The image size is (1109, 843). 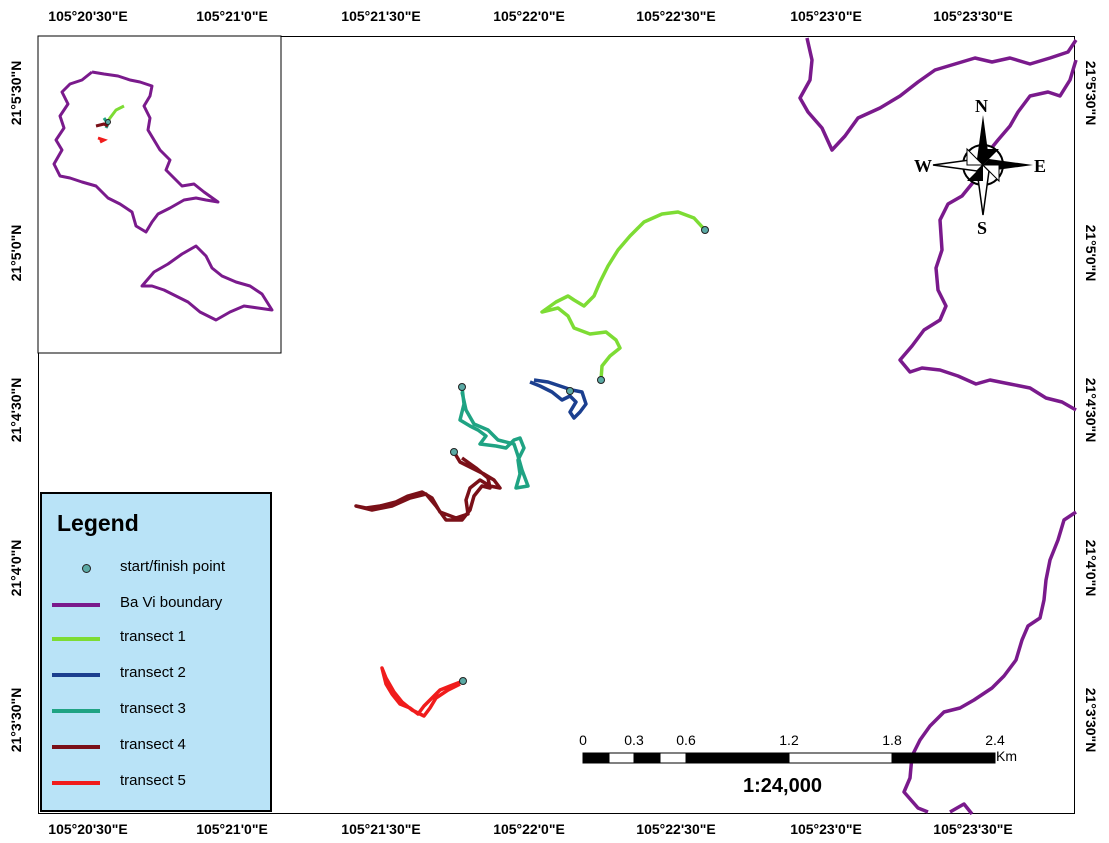 What do you see at coordinates (961, 809) in the screenshot?
I see `boundary-south-spur` at bounding box center [961, 809].